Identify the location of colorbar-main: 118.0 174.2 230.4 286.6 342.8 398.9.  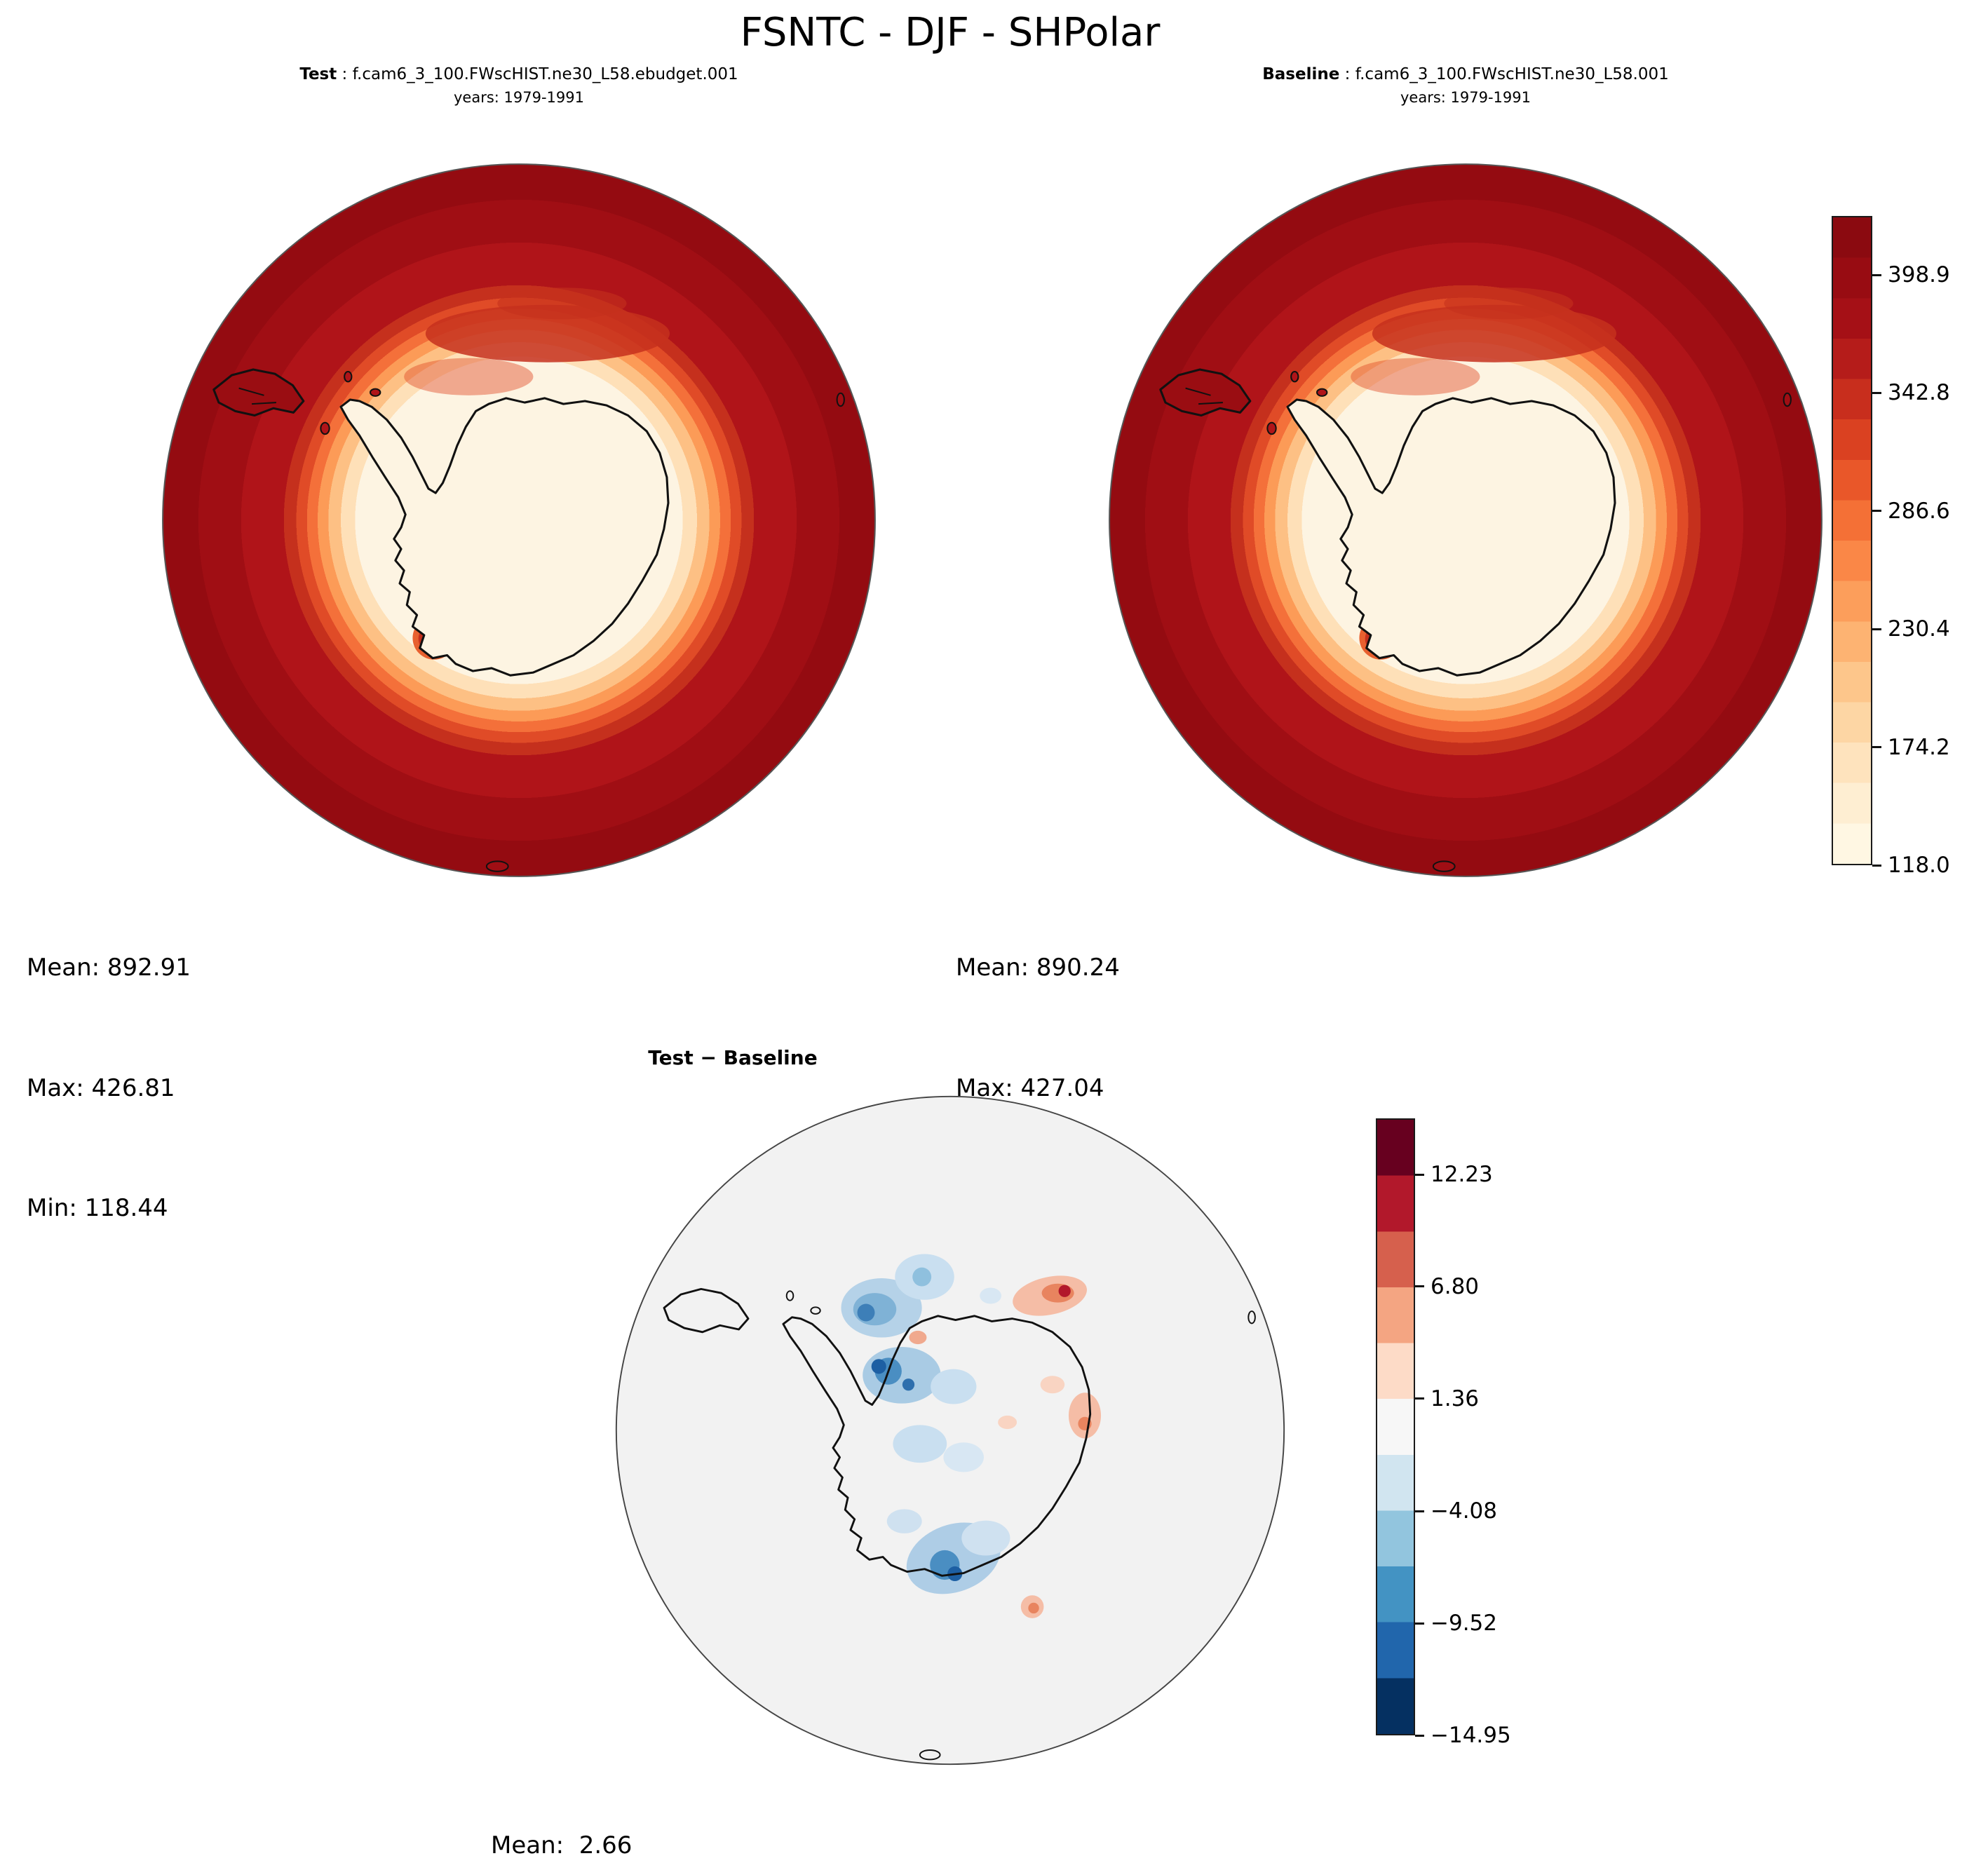
(1891, 547).